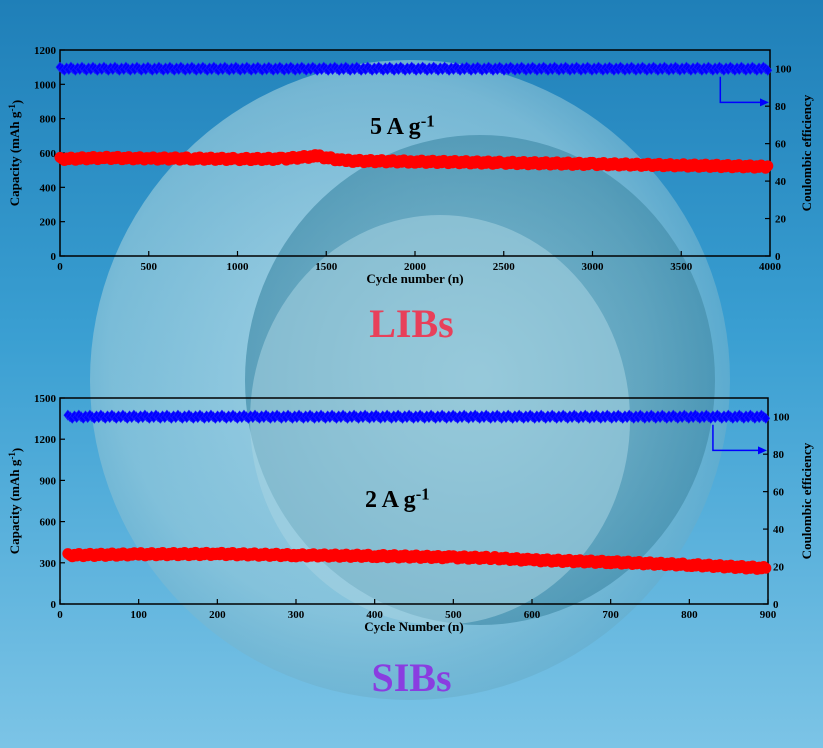  What do you see at coordinates (411, 323) in the screenshot?
I see `libs-label: LIBs` at bounding box center [411, 323].